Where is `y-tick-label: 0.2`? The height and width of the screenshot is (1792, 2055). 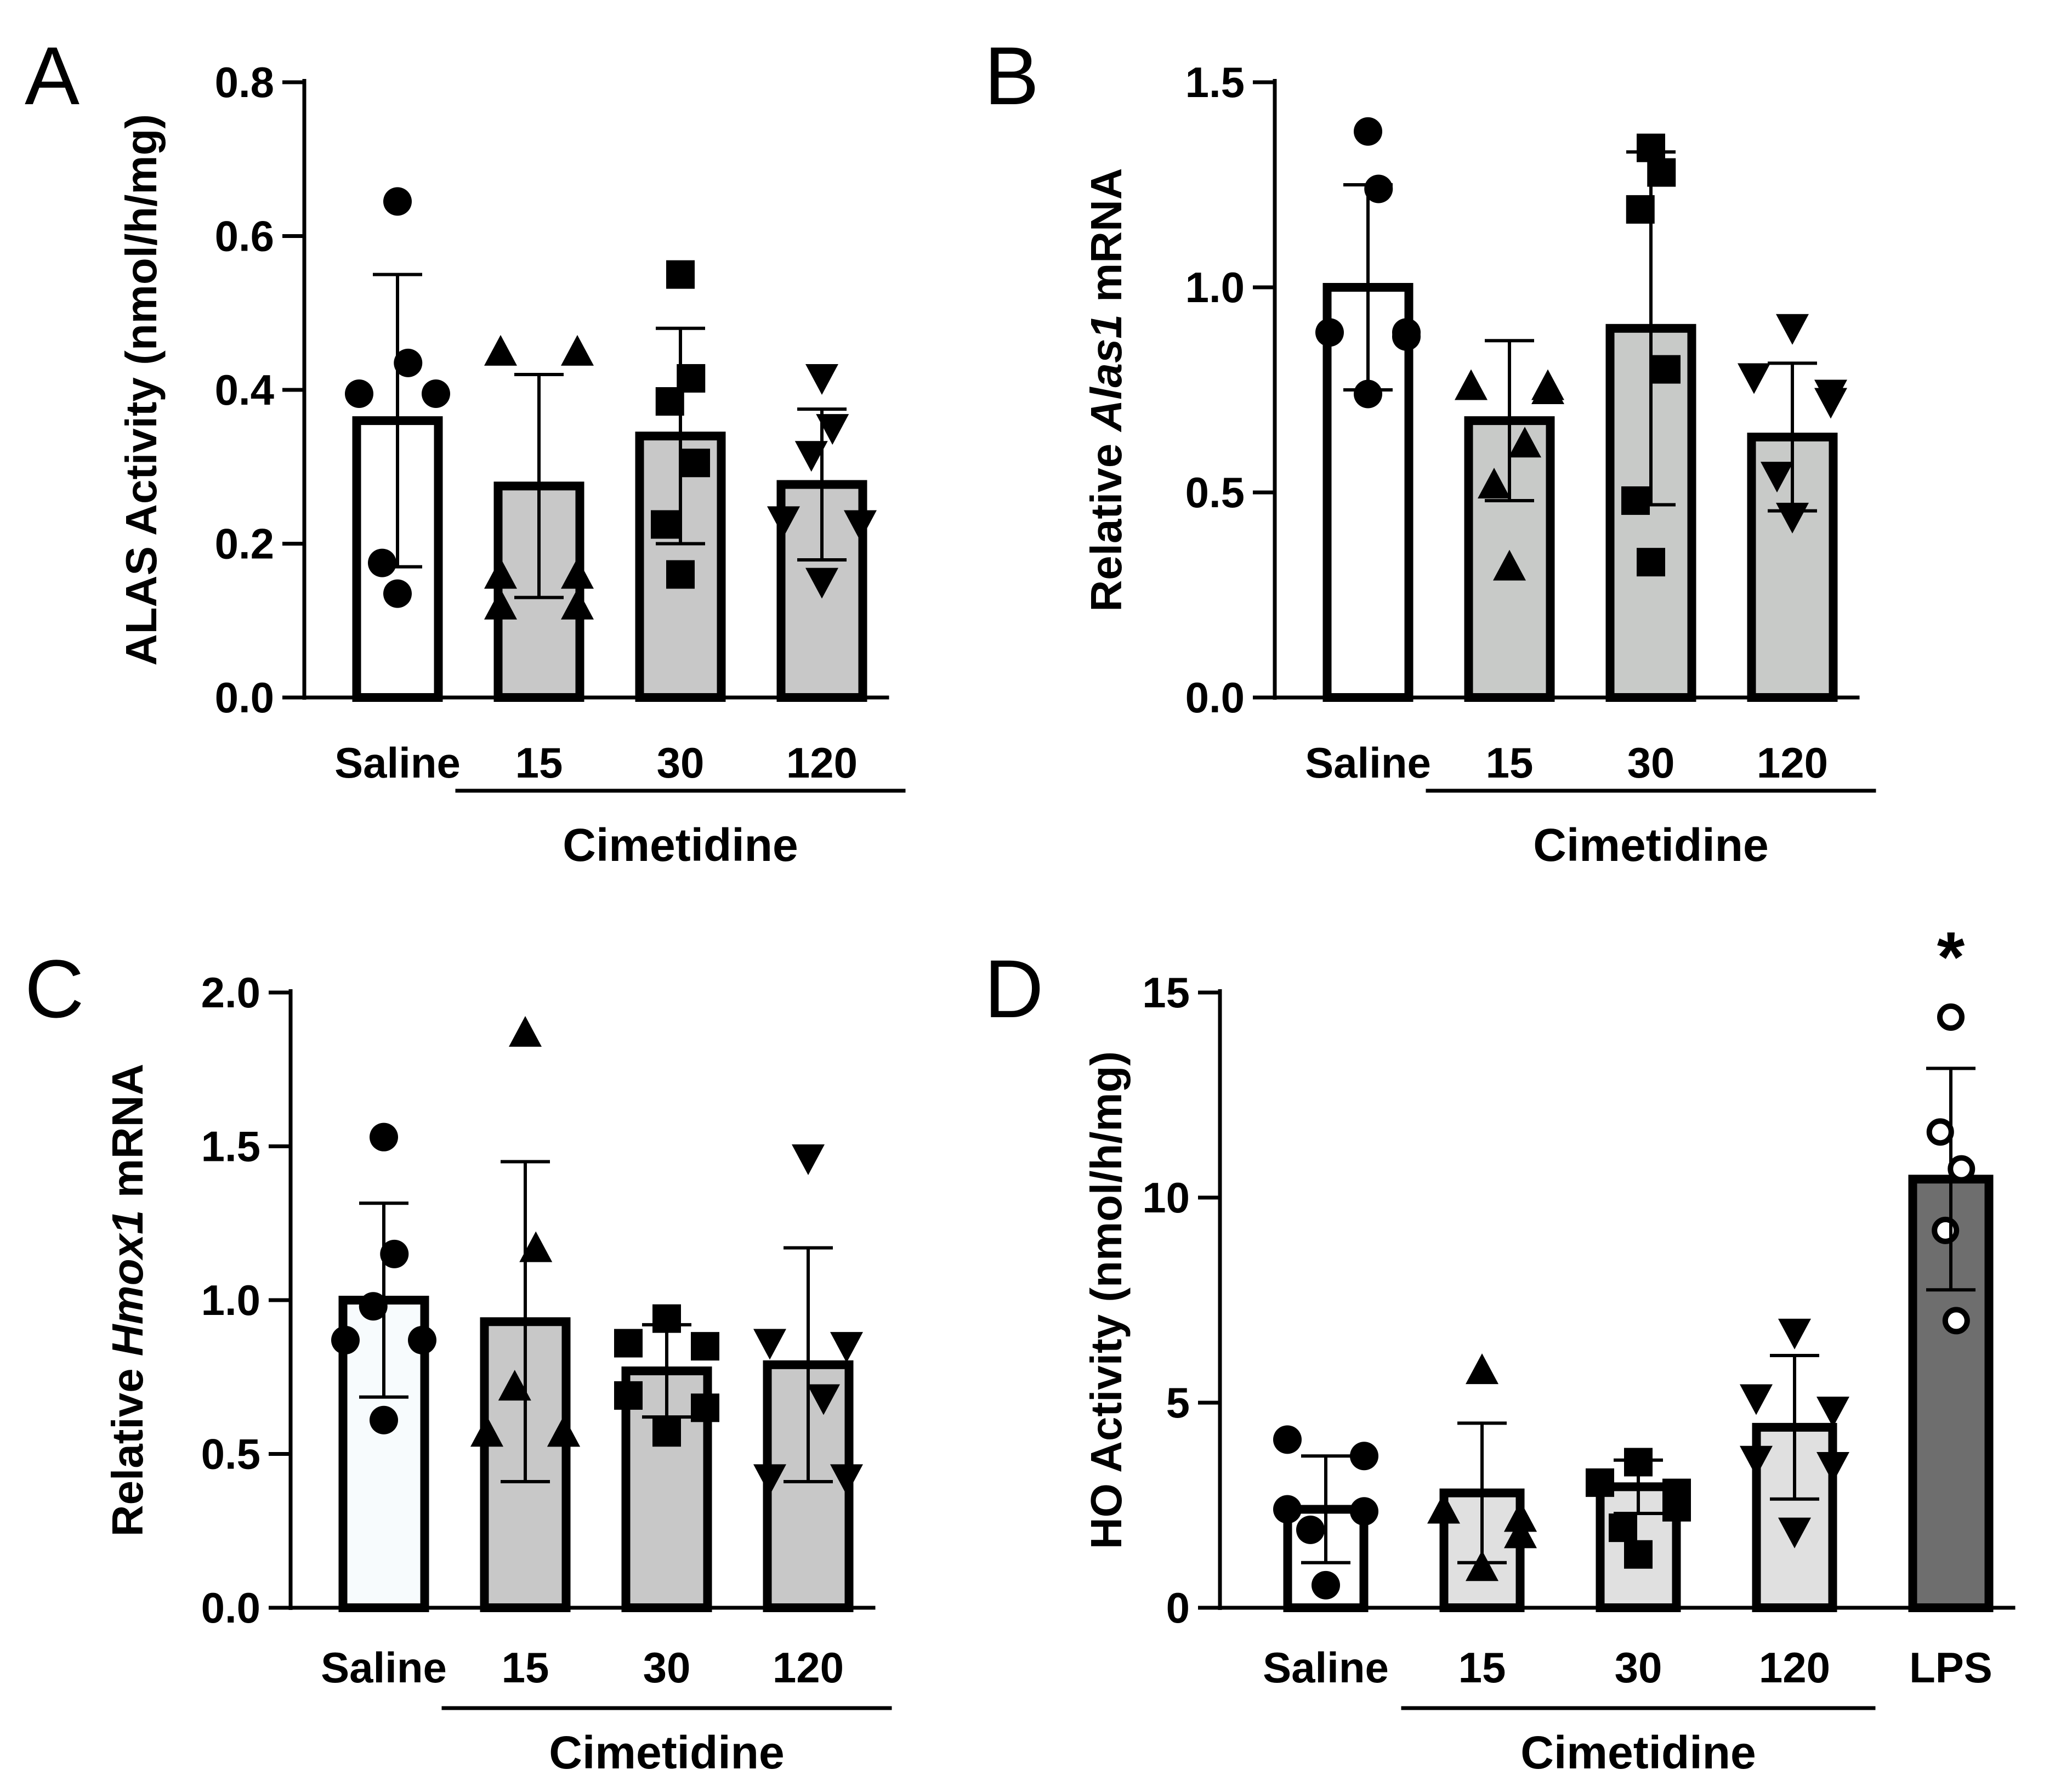 y-tick-label: 0.2 is located at coordinates (245, 544).